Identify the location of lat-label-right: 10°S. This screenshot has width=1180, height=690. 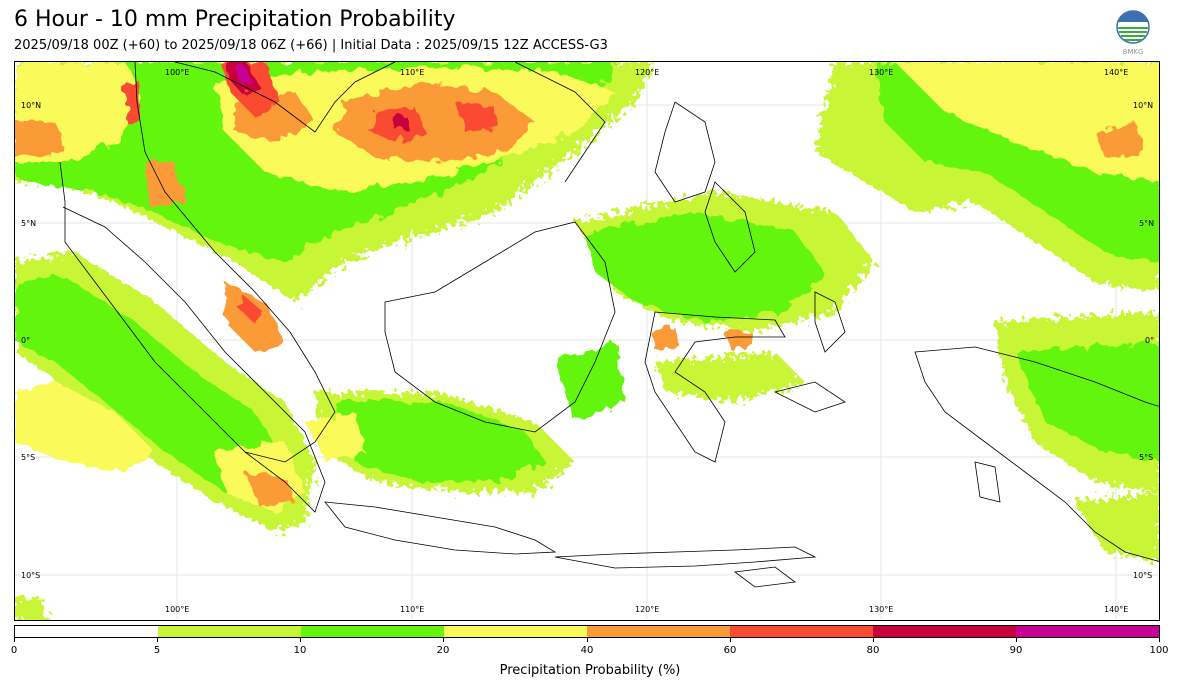
(1143, 575).